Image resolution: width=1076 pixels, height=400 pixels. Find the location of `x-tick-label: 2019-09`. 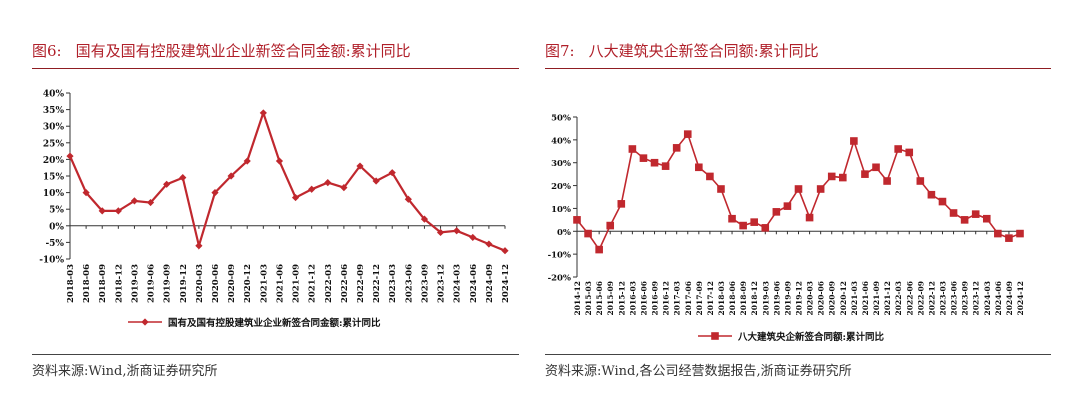

x-tick-label: 2019-09 is located at coordinates (168, 283).